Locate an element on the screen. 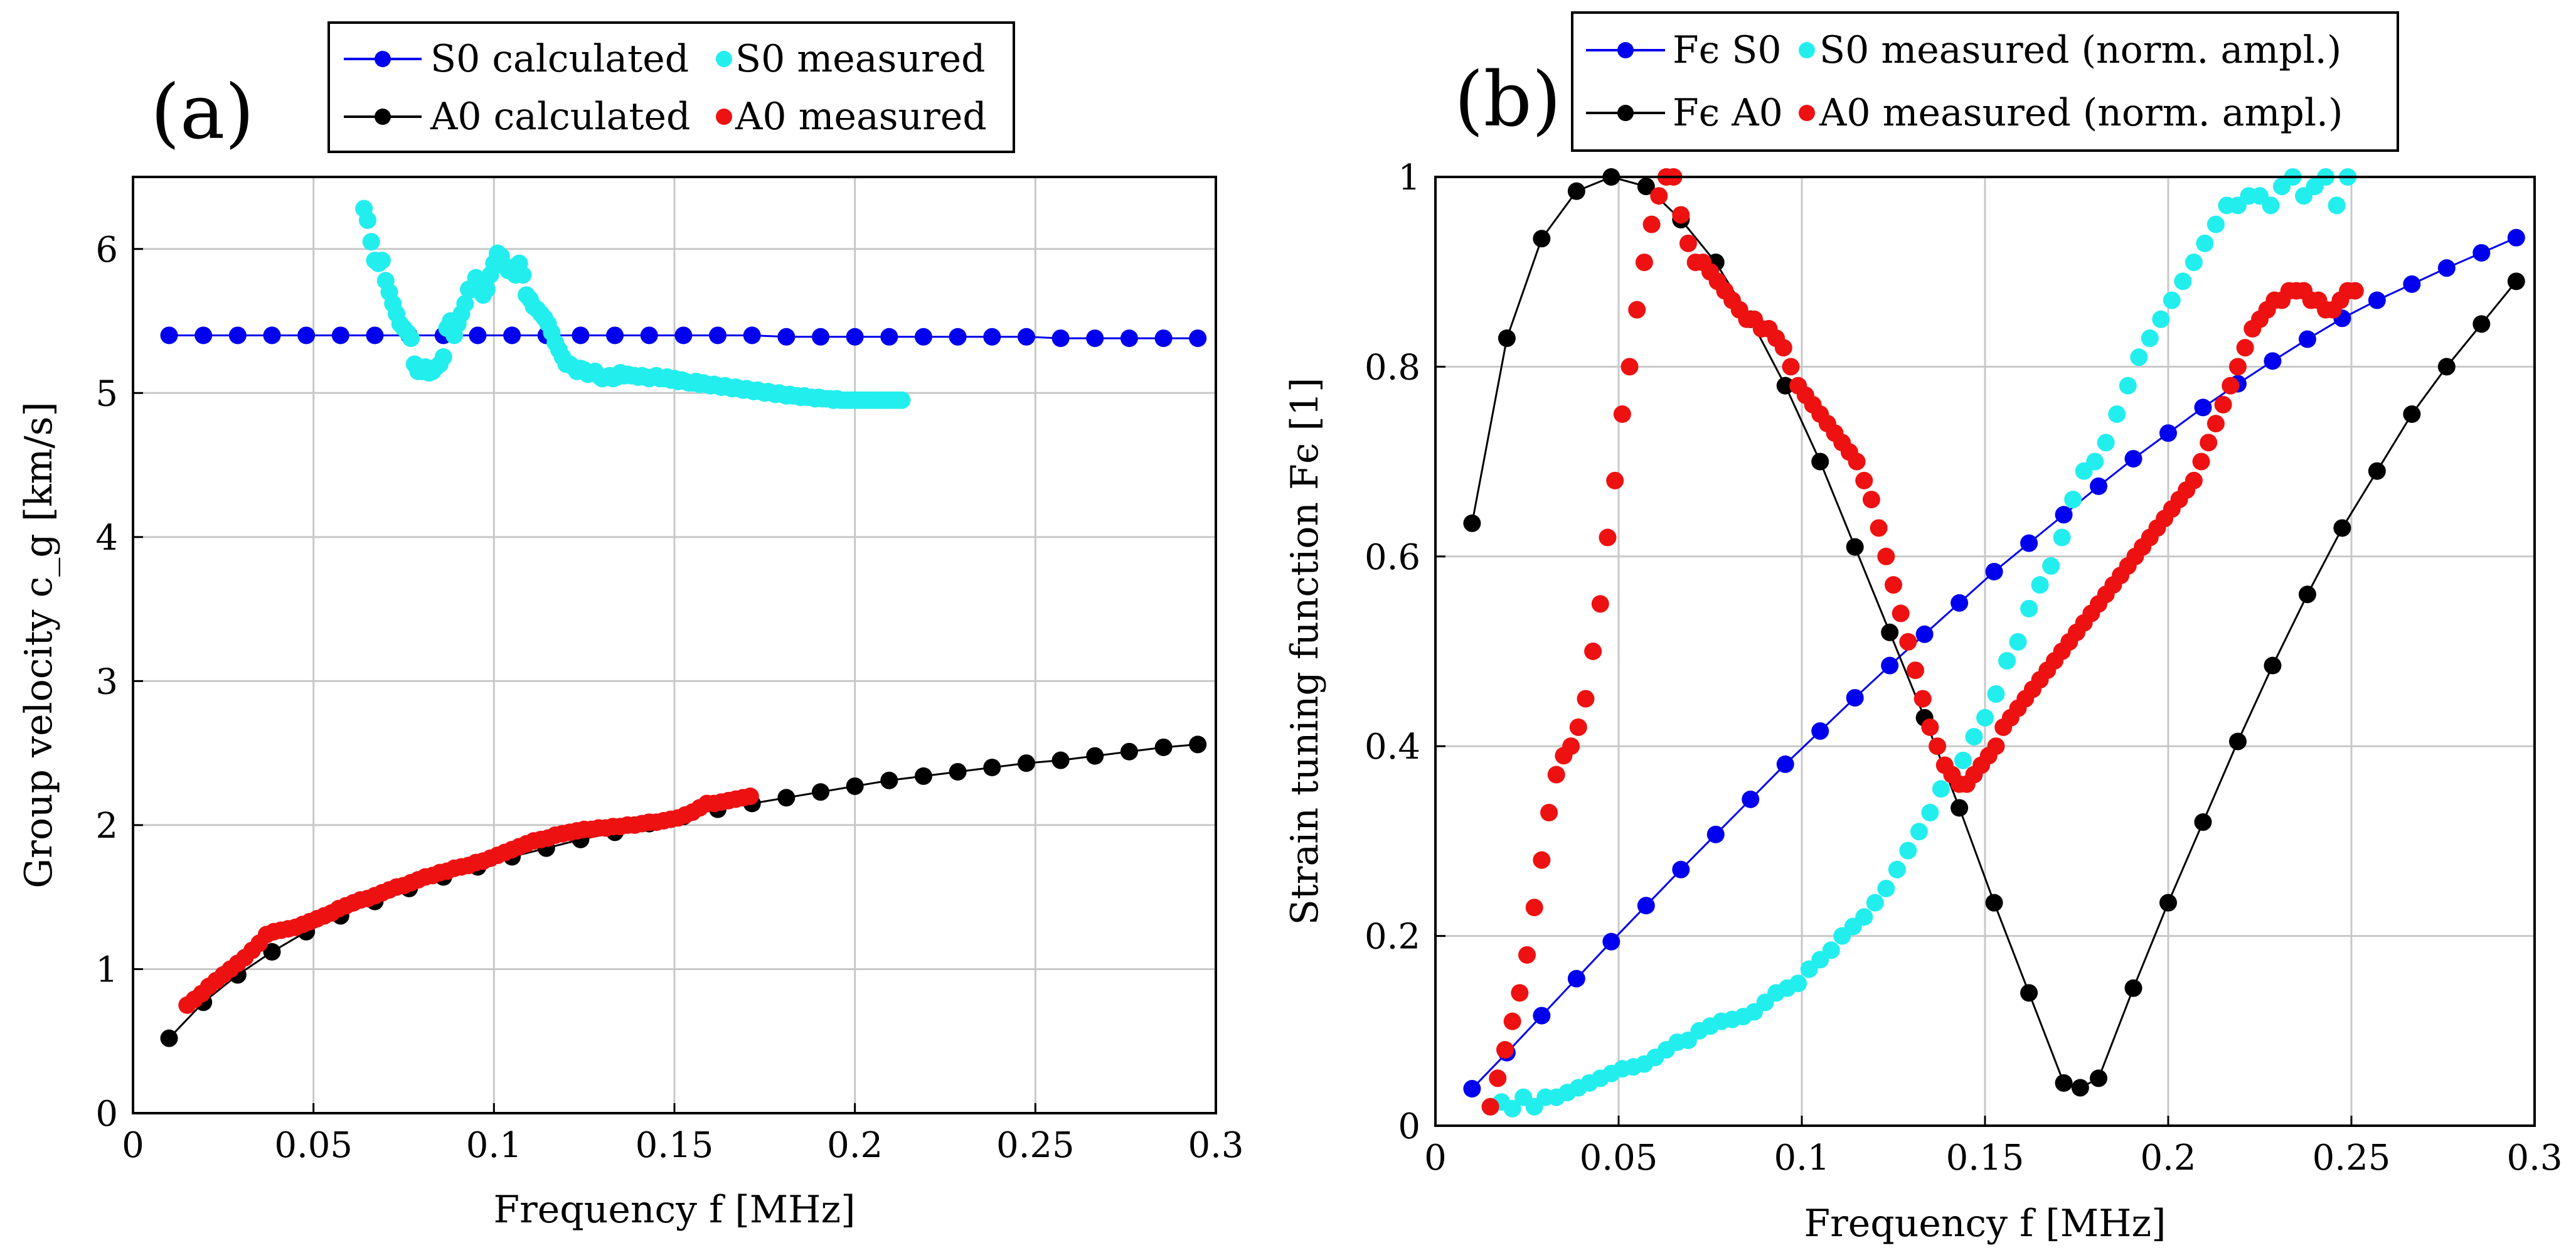 The width and height of the screenshot is (2576, 1260). x-tick-label: 0 is located at coordinates (133, 1145).